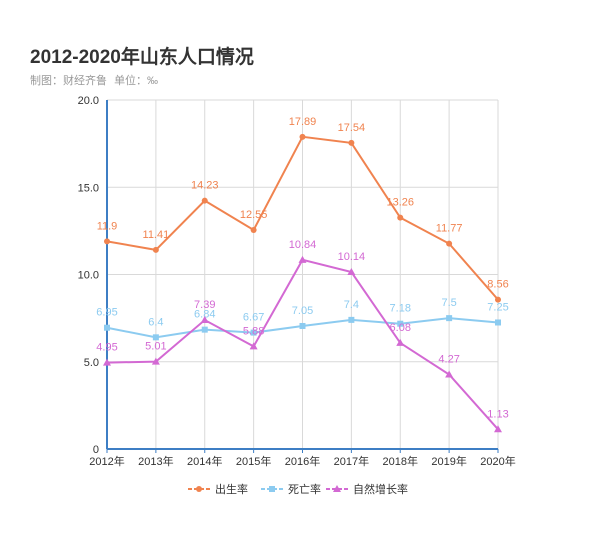 The image size is (605, 536). I want to click on legend-item-2: 死亡率, so click(304, 489).